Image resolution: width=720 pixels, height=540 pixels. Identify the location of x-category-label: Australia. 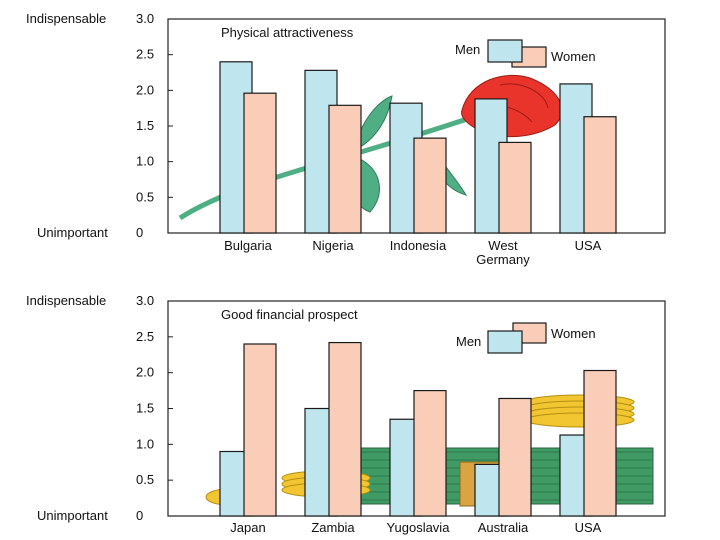
(503, 527).